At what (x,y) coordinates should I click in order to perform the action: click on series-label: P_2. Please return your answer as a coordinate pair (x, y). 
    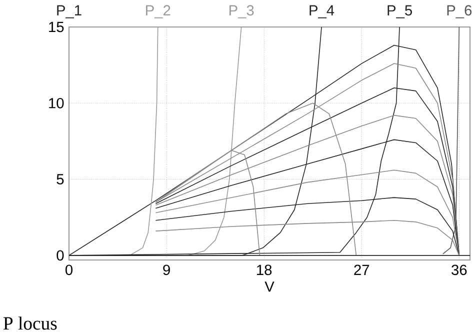
    Looking at the image, I should click on (158, 11).